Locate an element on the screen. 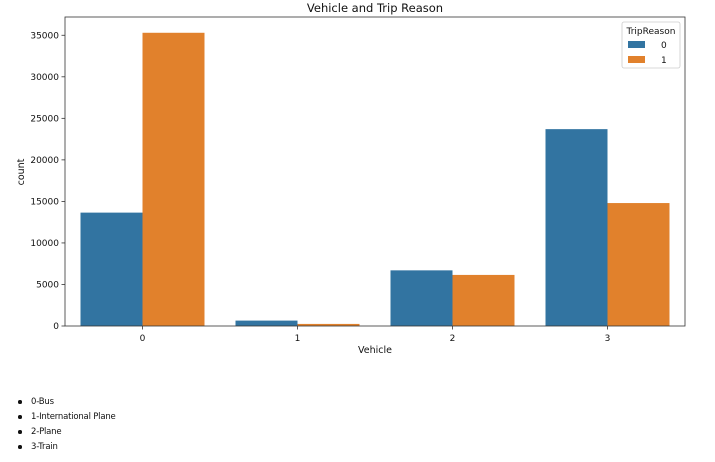 The height and width of the screenshot is (462, 715). chart-title: Vehicle and Trip Reason is located at coordinates (375, 8).